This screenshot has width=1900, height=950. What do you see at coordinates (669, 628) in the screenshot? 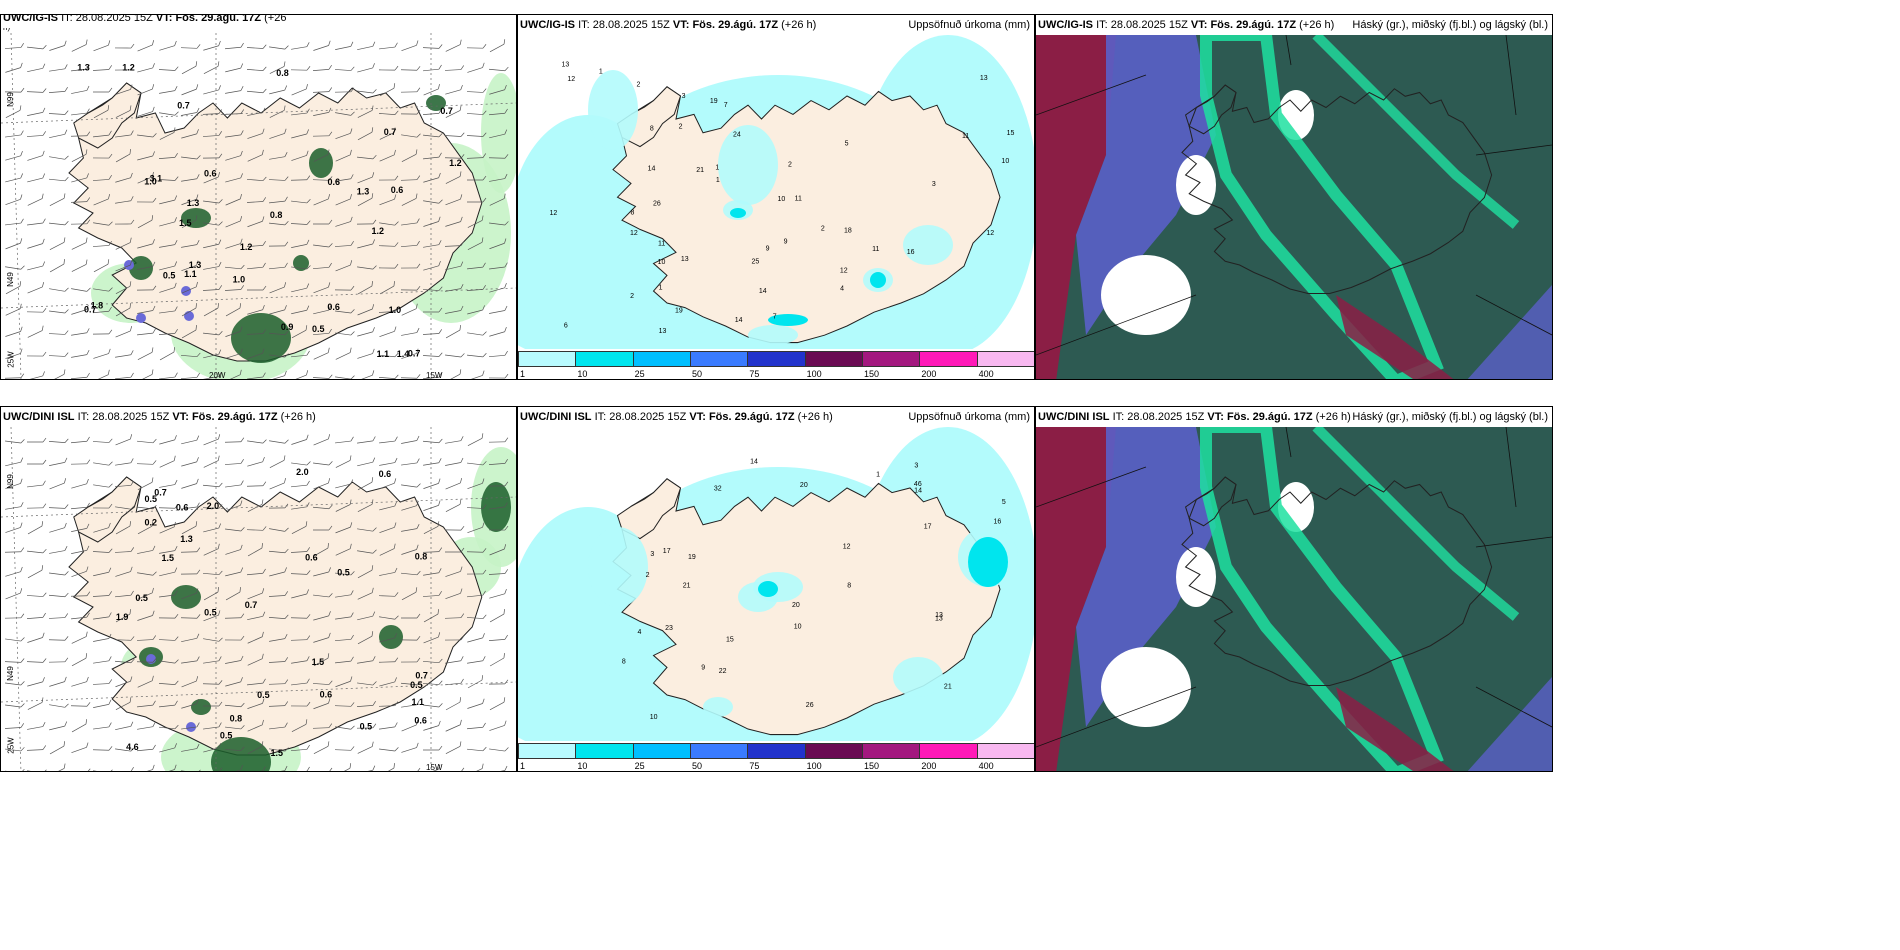
I see `precip-value-label: 23` at bounding box center [669, 628].